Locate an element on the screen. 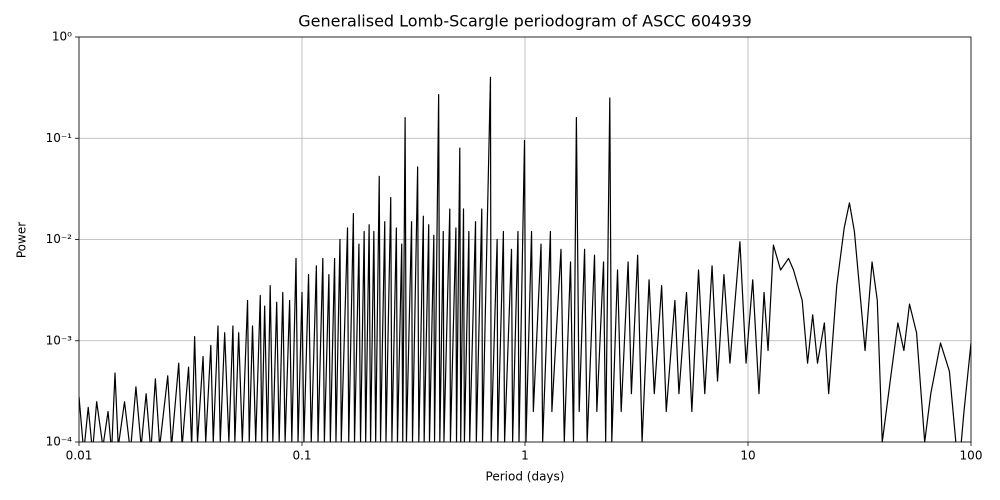  x-tick-label: 1 is located at coordinates (525, 456).